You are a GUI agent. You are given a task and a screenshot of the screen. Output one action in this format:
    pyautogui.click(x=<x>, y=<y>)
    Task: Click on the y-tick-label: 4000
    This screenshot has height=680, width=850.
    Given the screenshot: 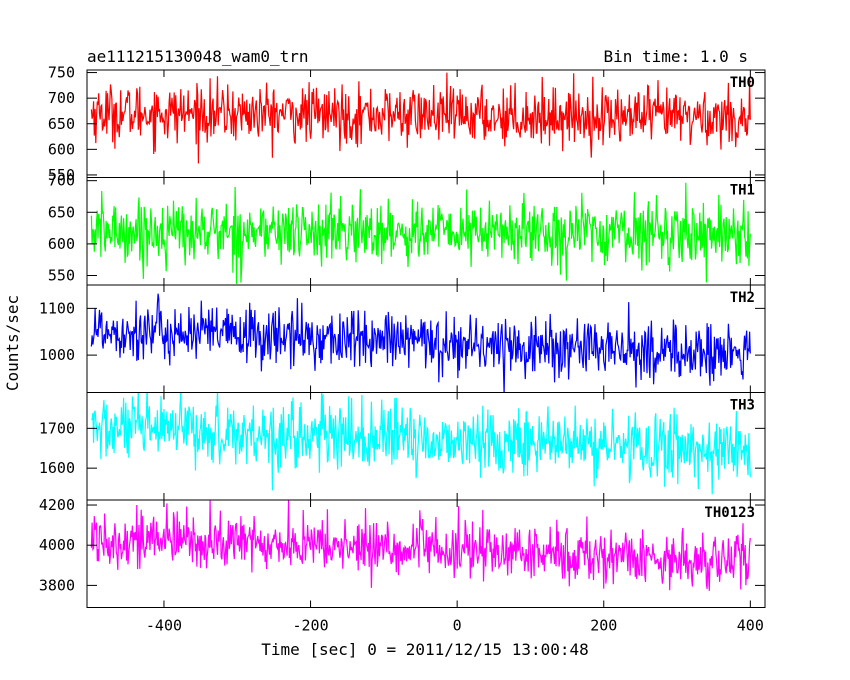 What is the action you would take?
    pyautogui.click(x=57, y=545)
    